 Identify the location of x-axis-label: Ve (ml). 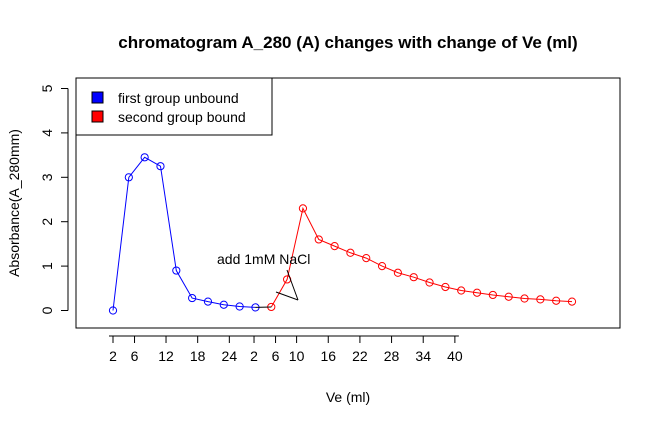
(348, 397).